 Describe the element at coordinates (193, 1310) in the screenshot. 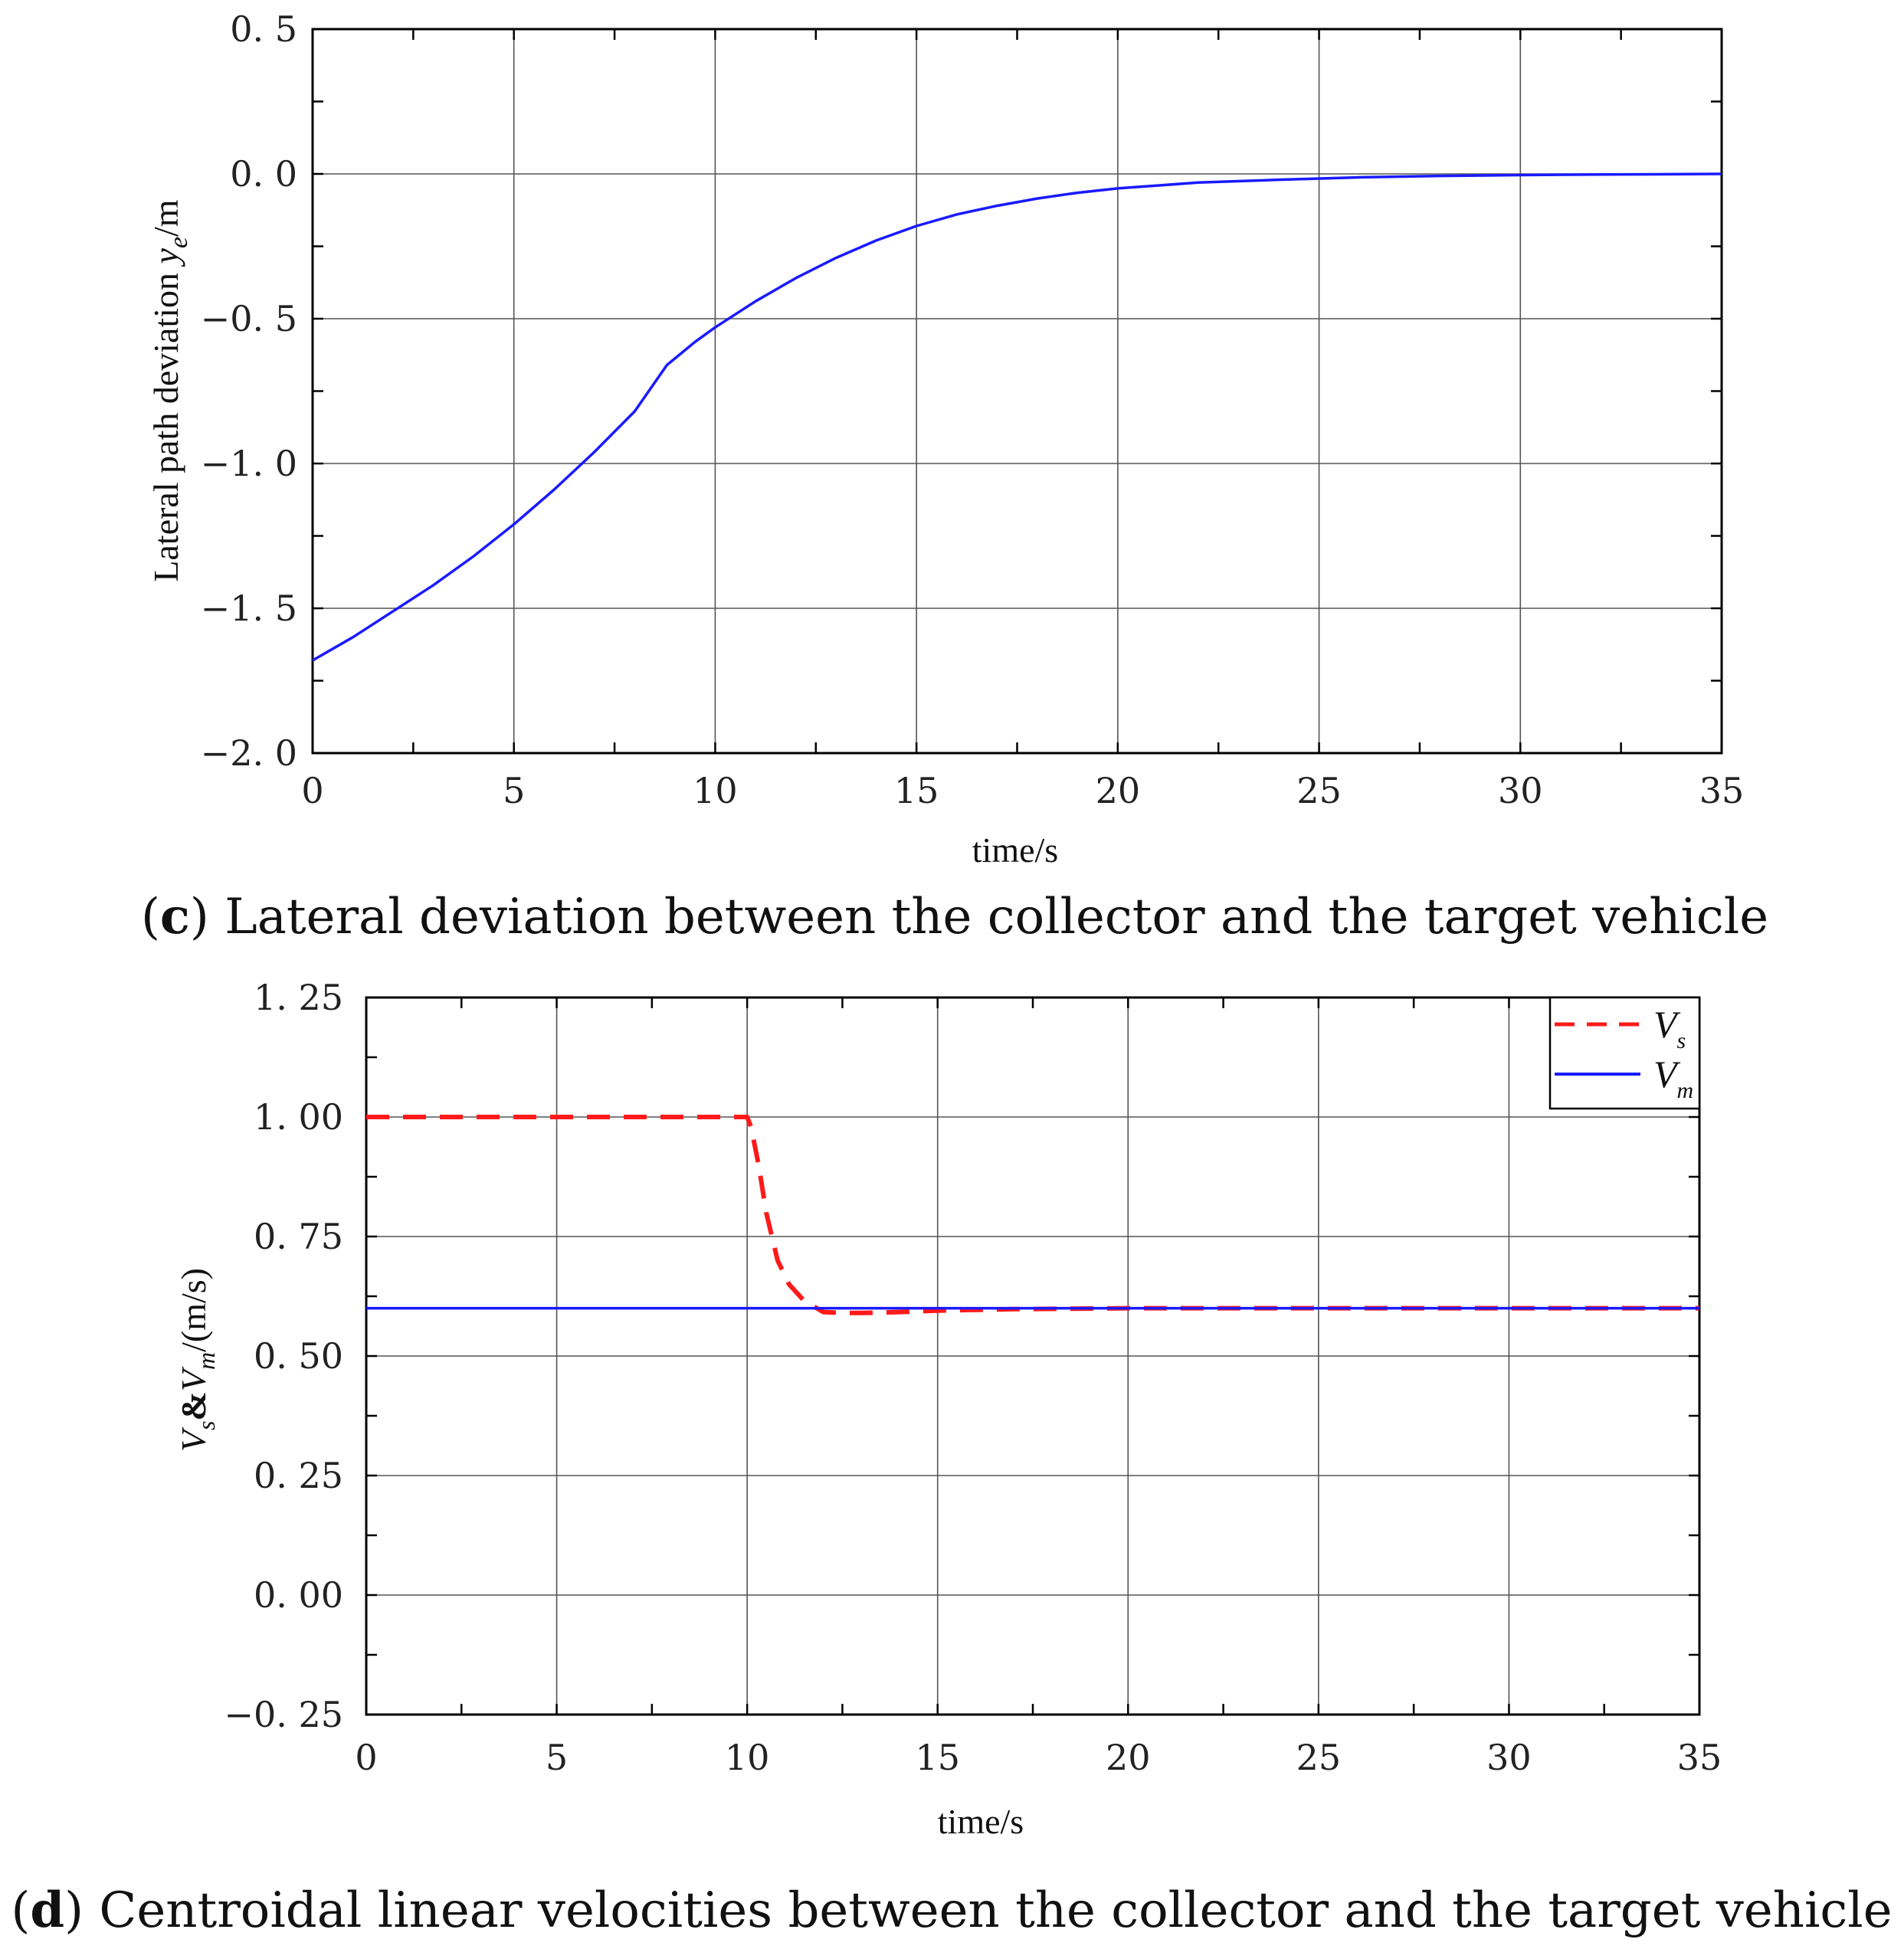

I see `y-axis-title-suffix: /(m/s)` at that location.